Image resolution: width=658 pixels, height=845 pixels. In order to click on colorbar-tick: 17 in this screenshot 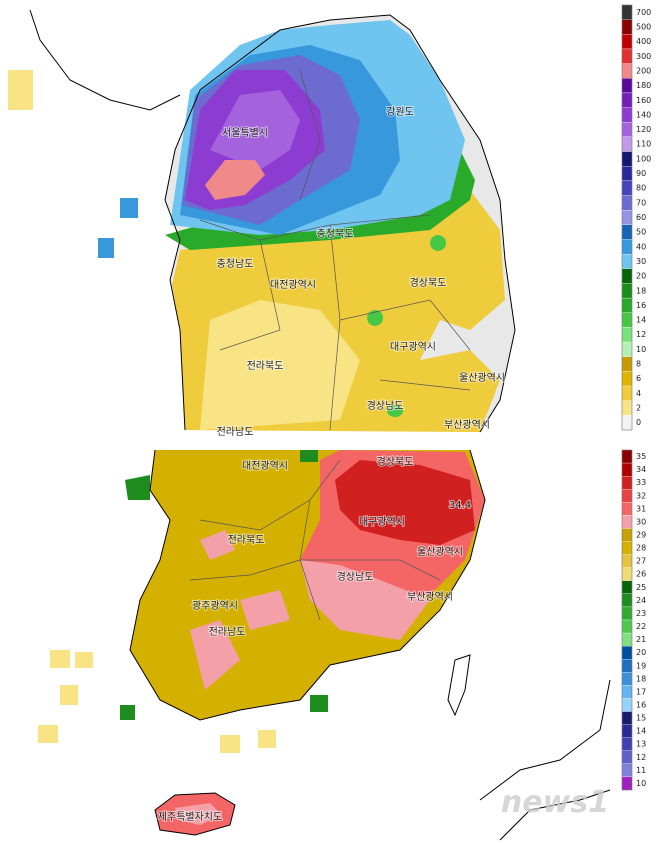, I will do `click(641, 691)`.